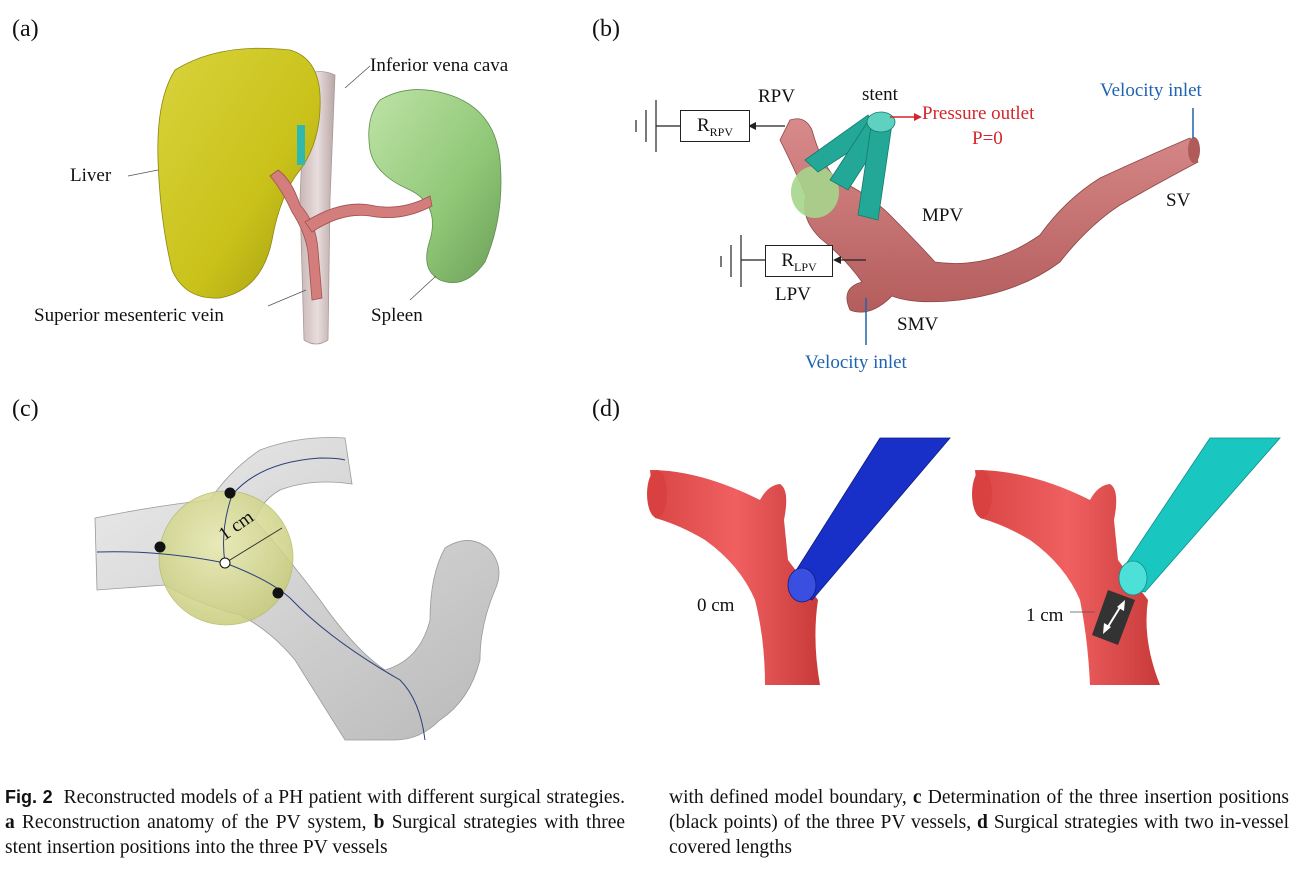  What do you see at coordinates (1045, 615) in the screenshot?
I see `label-length-right: 1 cm` at bounding box center [1045, 615].